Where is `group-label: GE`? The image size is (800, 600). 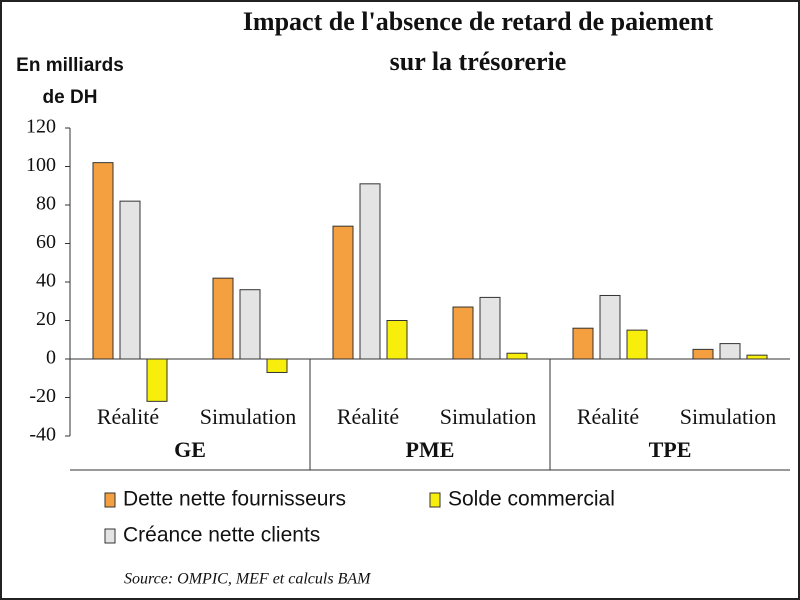
group-label: GE is located at coordinates (190, 449).